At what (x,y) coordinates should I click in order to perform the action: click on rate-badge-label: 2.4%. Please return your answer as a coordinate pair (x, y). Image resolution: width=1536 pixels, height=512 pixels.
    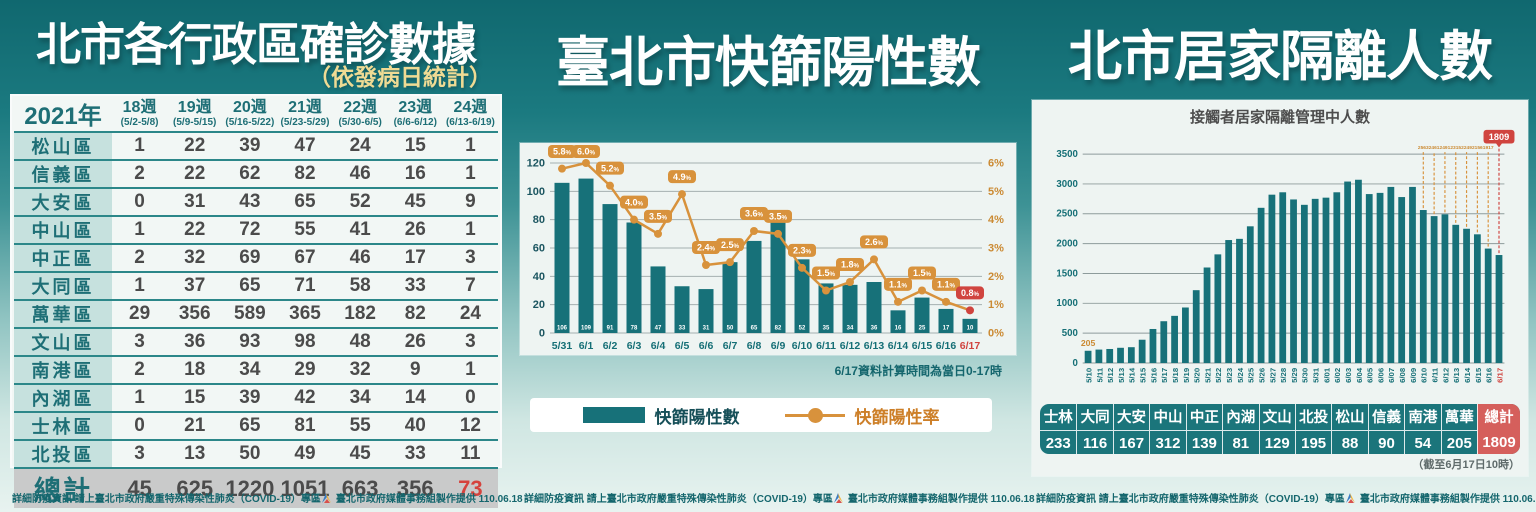
    Looking at the image, I should click on (706, 248).